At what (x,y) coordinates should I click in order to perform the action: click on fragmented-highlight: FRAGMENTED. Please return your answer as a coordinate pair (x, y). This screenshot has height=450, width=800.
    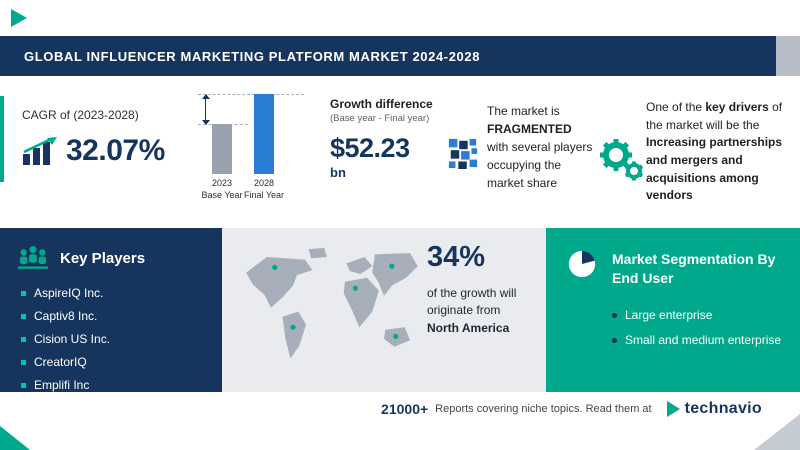
    Looking at the image, I should click on (529, 129).